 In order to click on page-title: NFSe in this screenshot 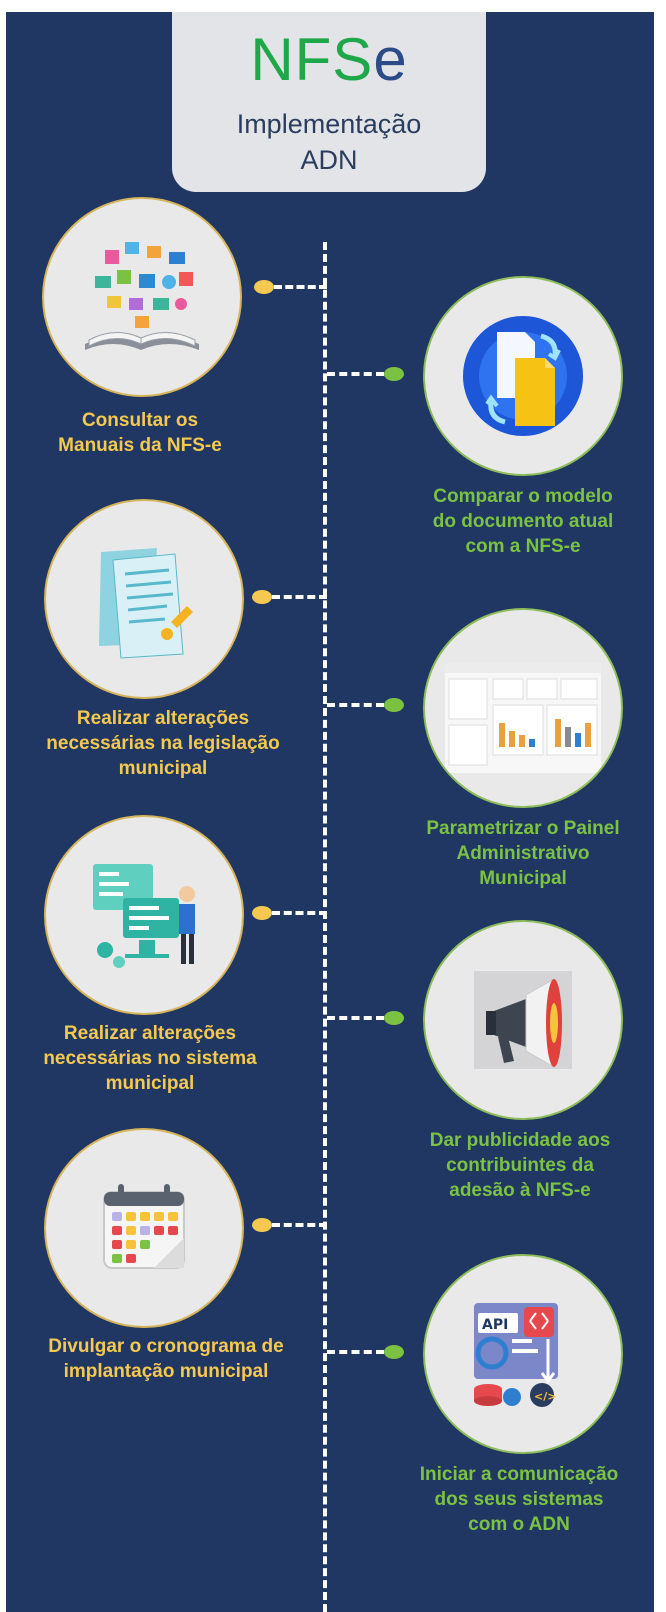, I will do `click(329, 60)`.